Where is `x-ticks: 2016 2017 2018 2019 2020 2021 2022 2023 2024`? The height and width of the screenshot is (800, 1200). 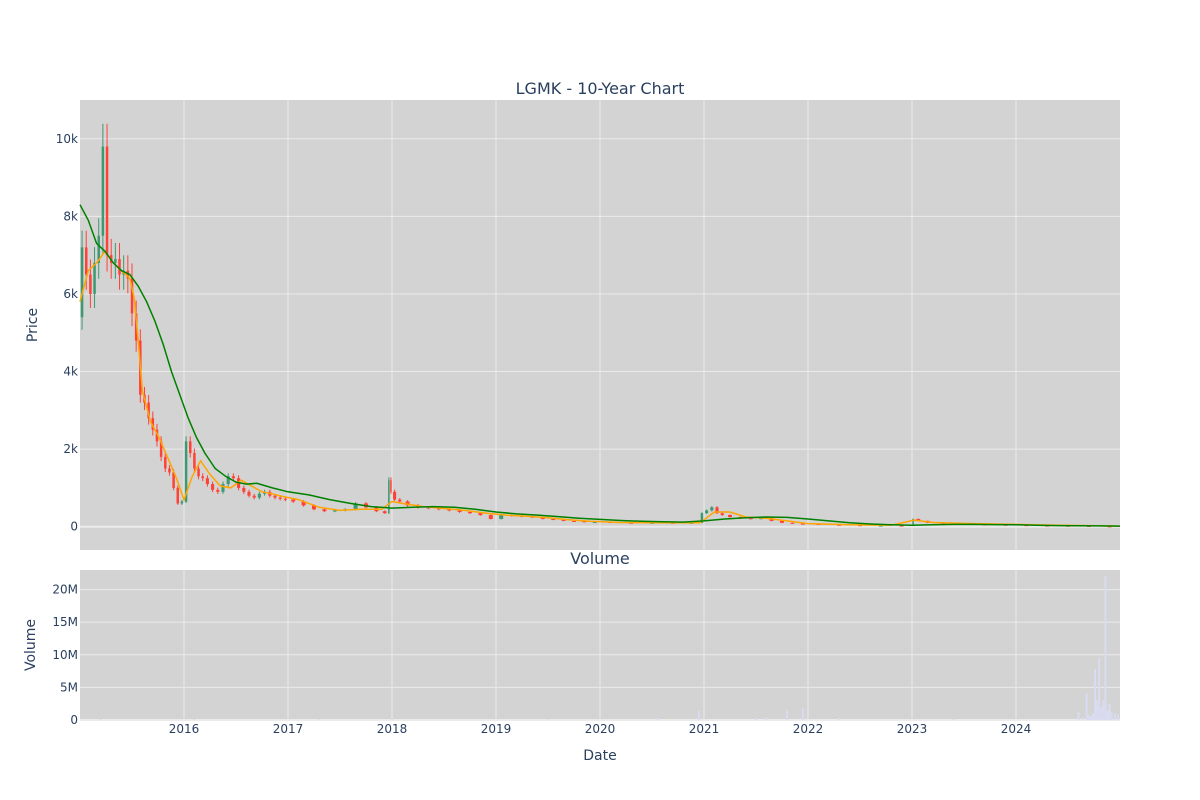 x-ticks: 2016 2017 2018 2019 2020 2021 2022 2023 2024 is located at coordinates (600, 729).